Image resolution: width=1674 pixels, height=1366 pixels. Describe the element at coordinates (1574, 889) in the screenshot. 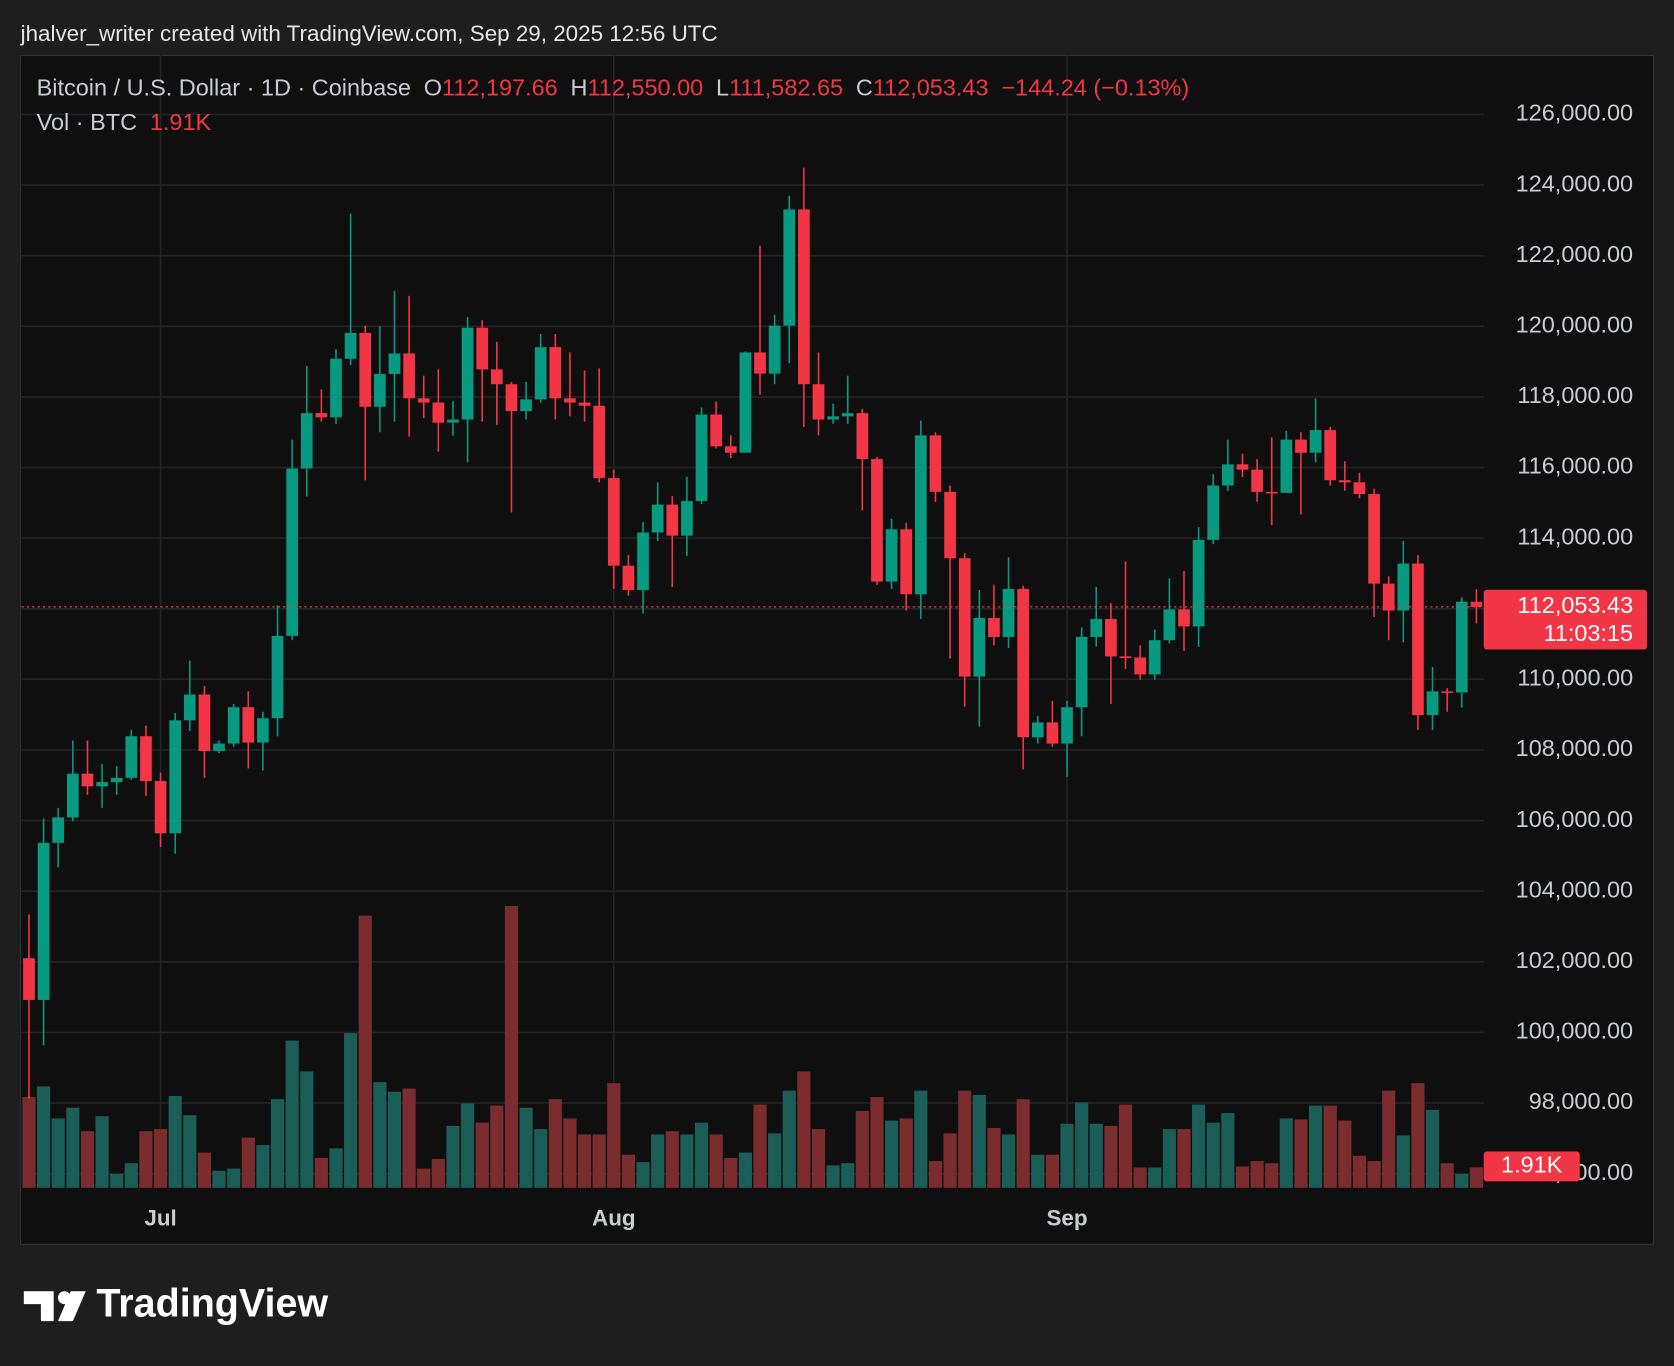

I see `y-tick-label: 104,000.00` at that location.